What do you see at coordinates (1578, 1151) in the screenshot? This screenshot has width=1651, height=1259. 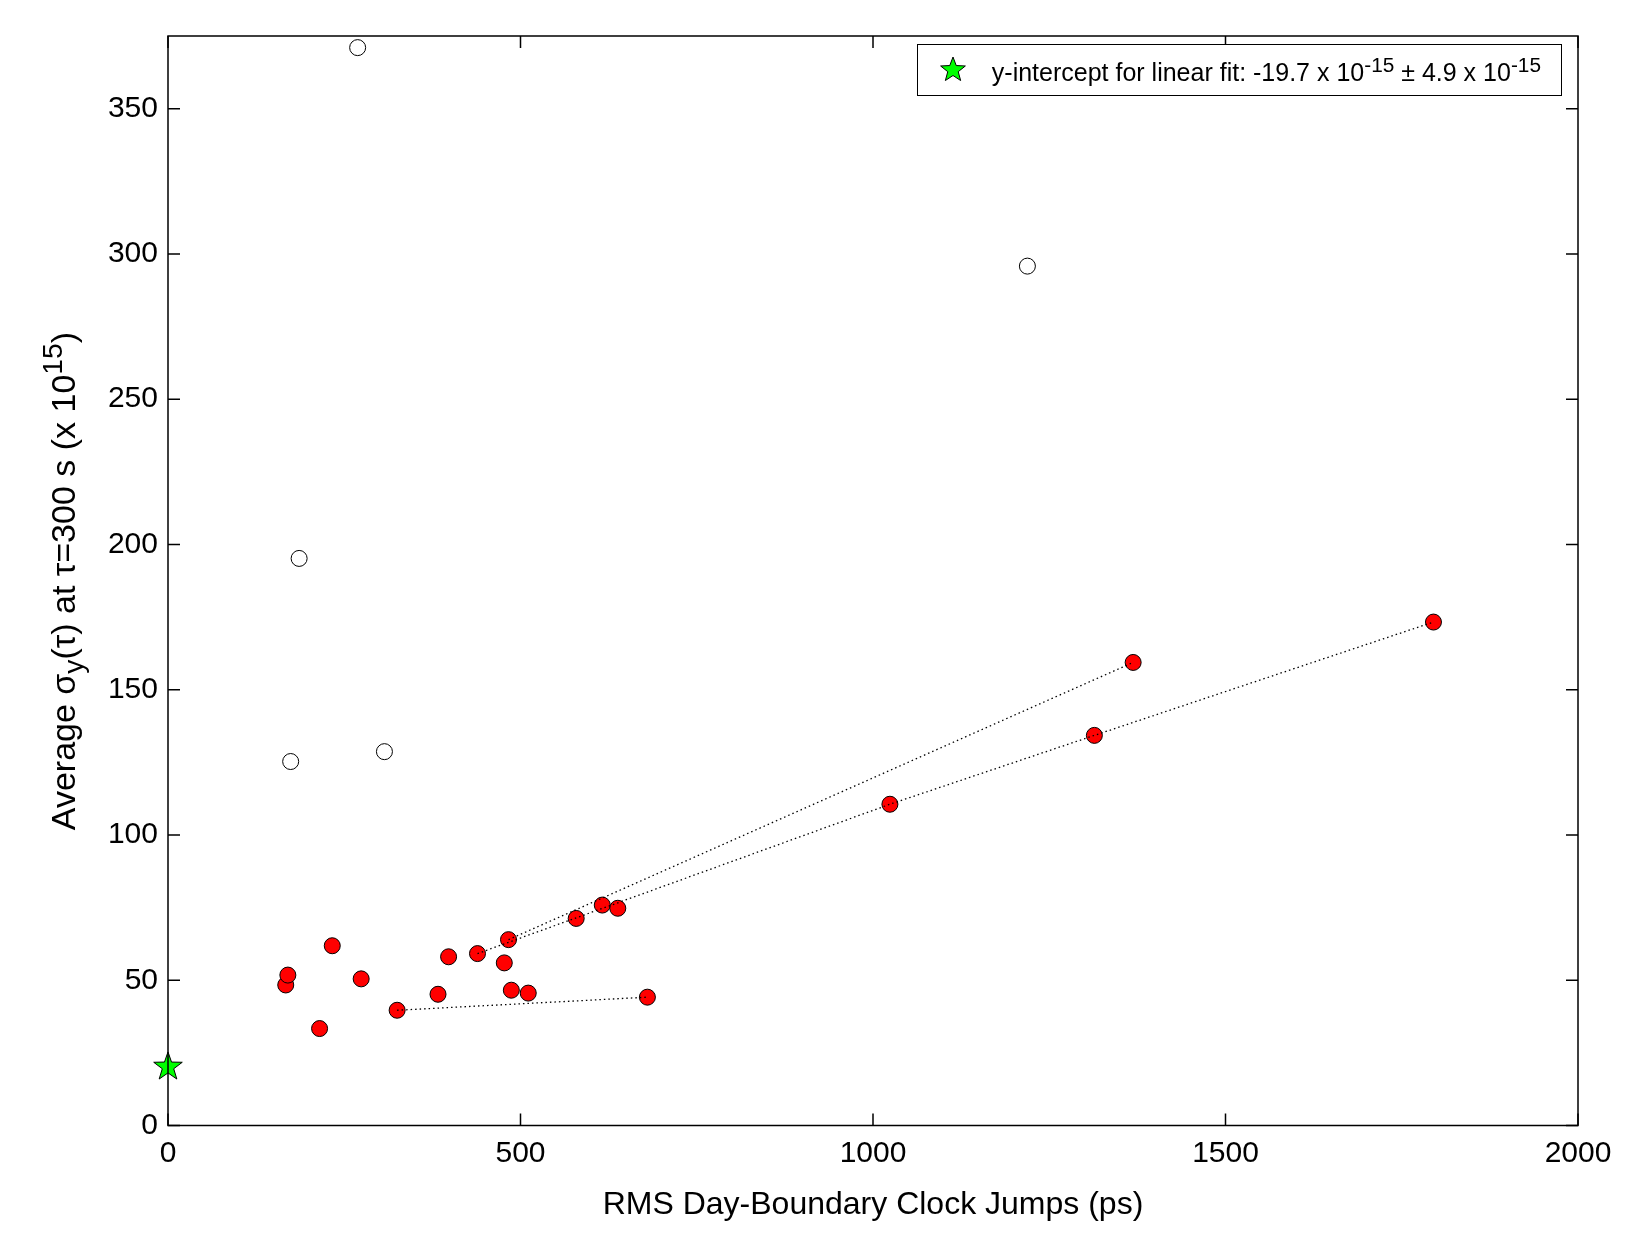 I see `x-tick-label: 2000` at bounding box center [1578, 1151].